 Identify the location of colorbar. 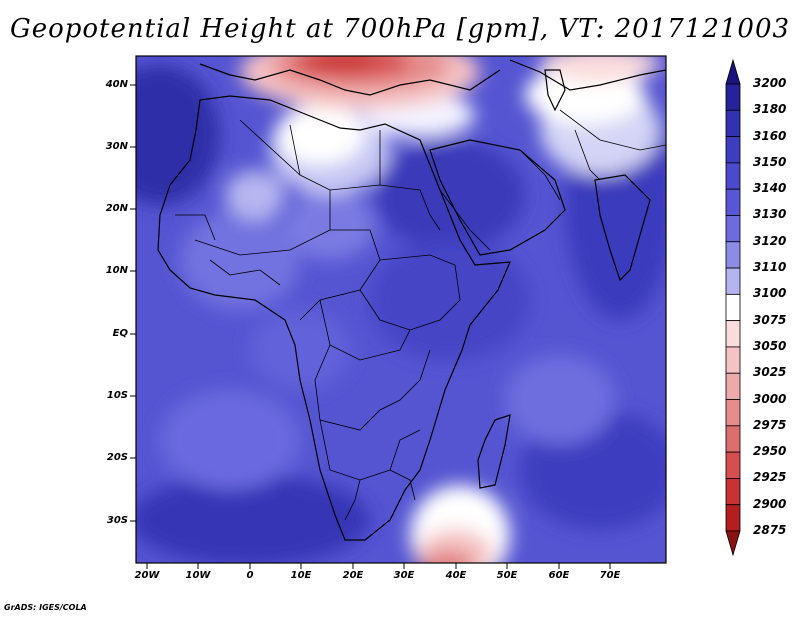
(733, 307).